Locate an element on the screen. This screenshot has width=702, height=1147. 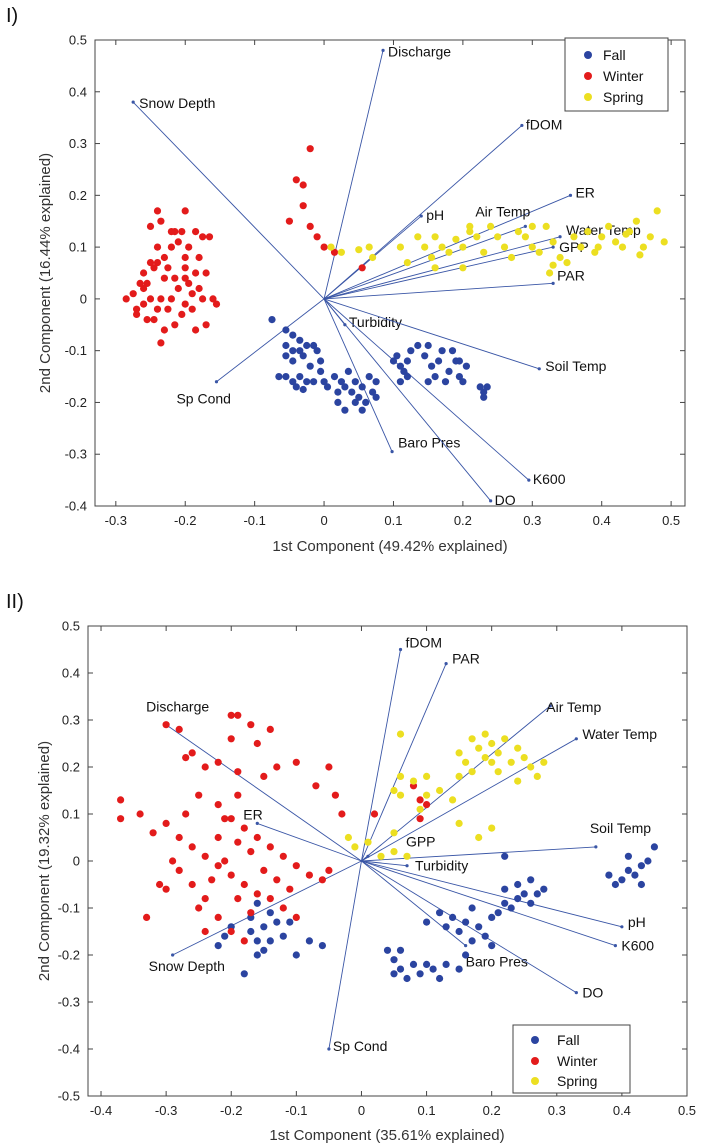
vector-label-do: DO is located at coordinates (505, 500).